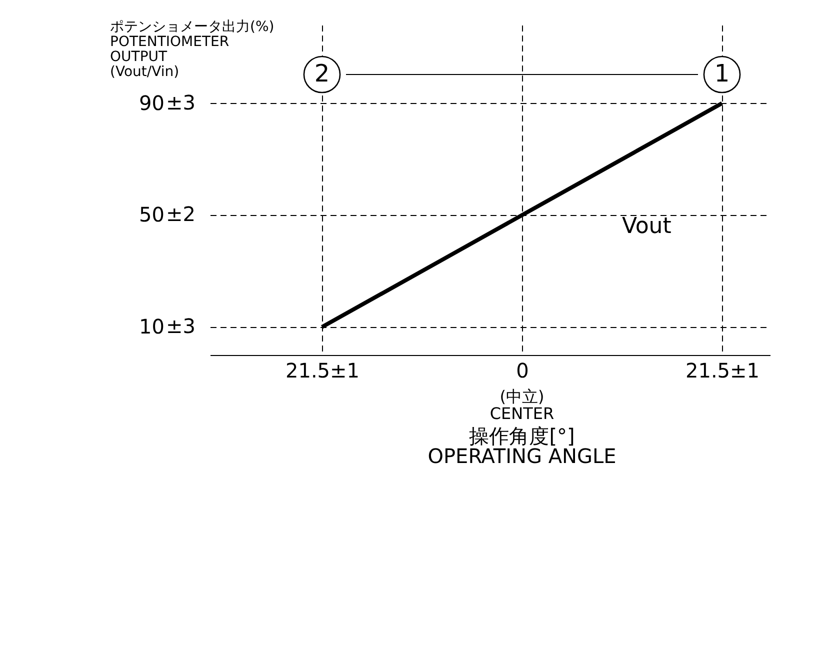 The width and height of the screenshot is (816, 653). I want to click on text: (中立) CENTER, so click(522, 405).